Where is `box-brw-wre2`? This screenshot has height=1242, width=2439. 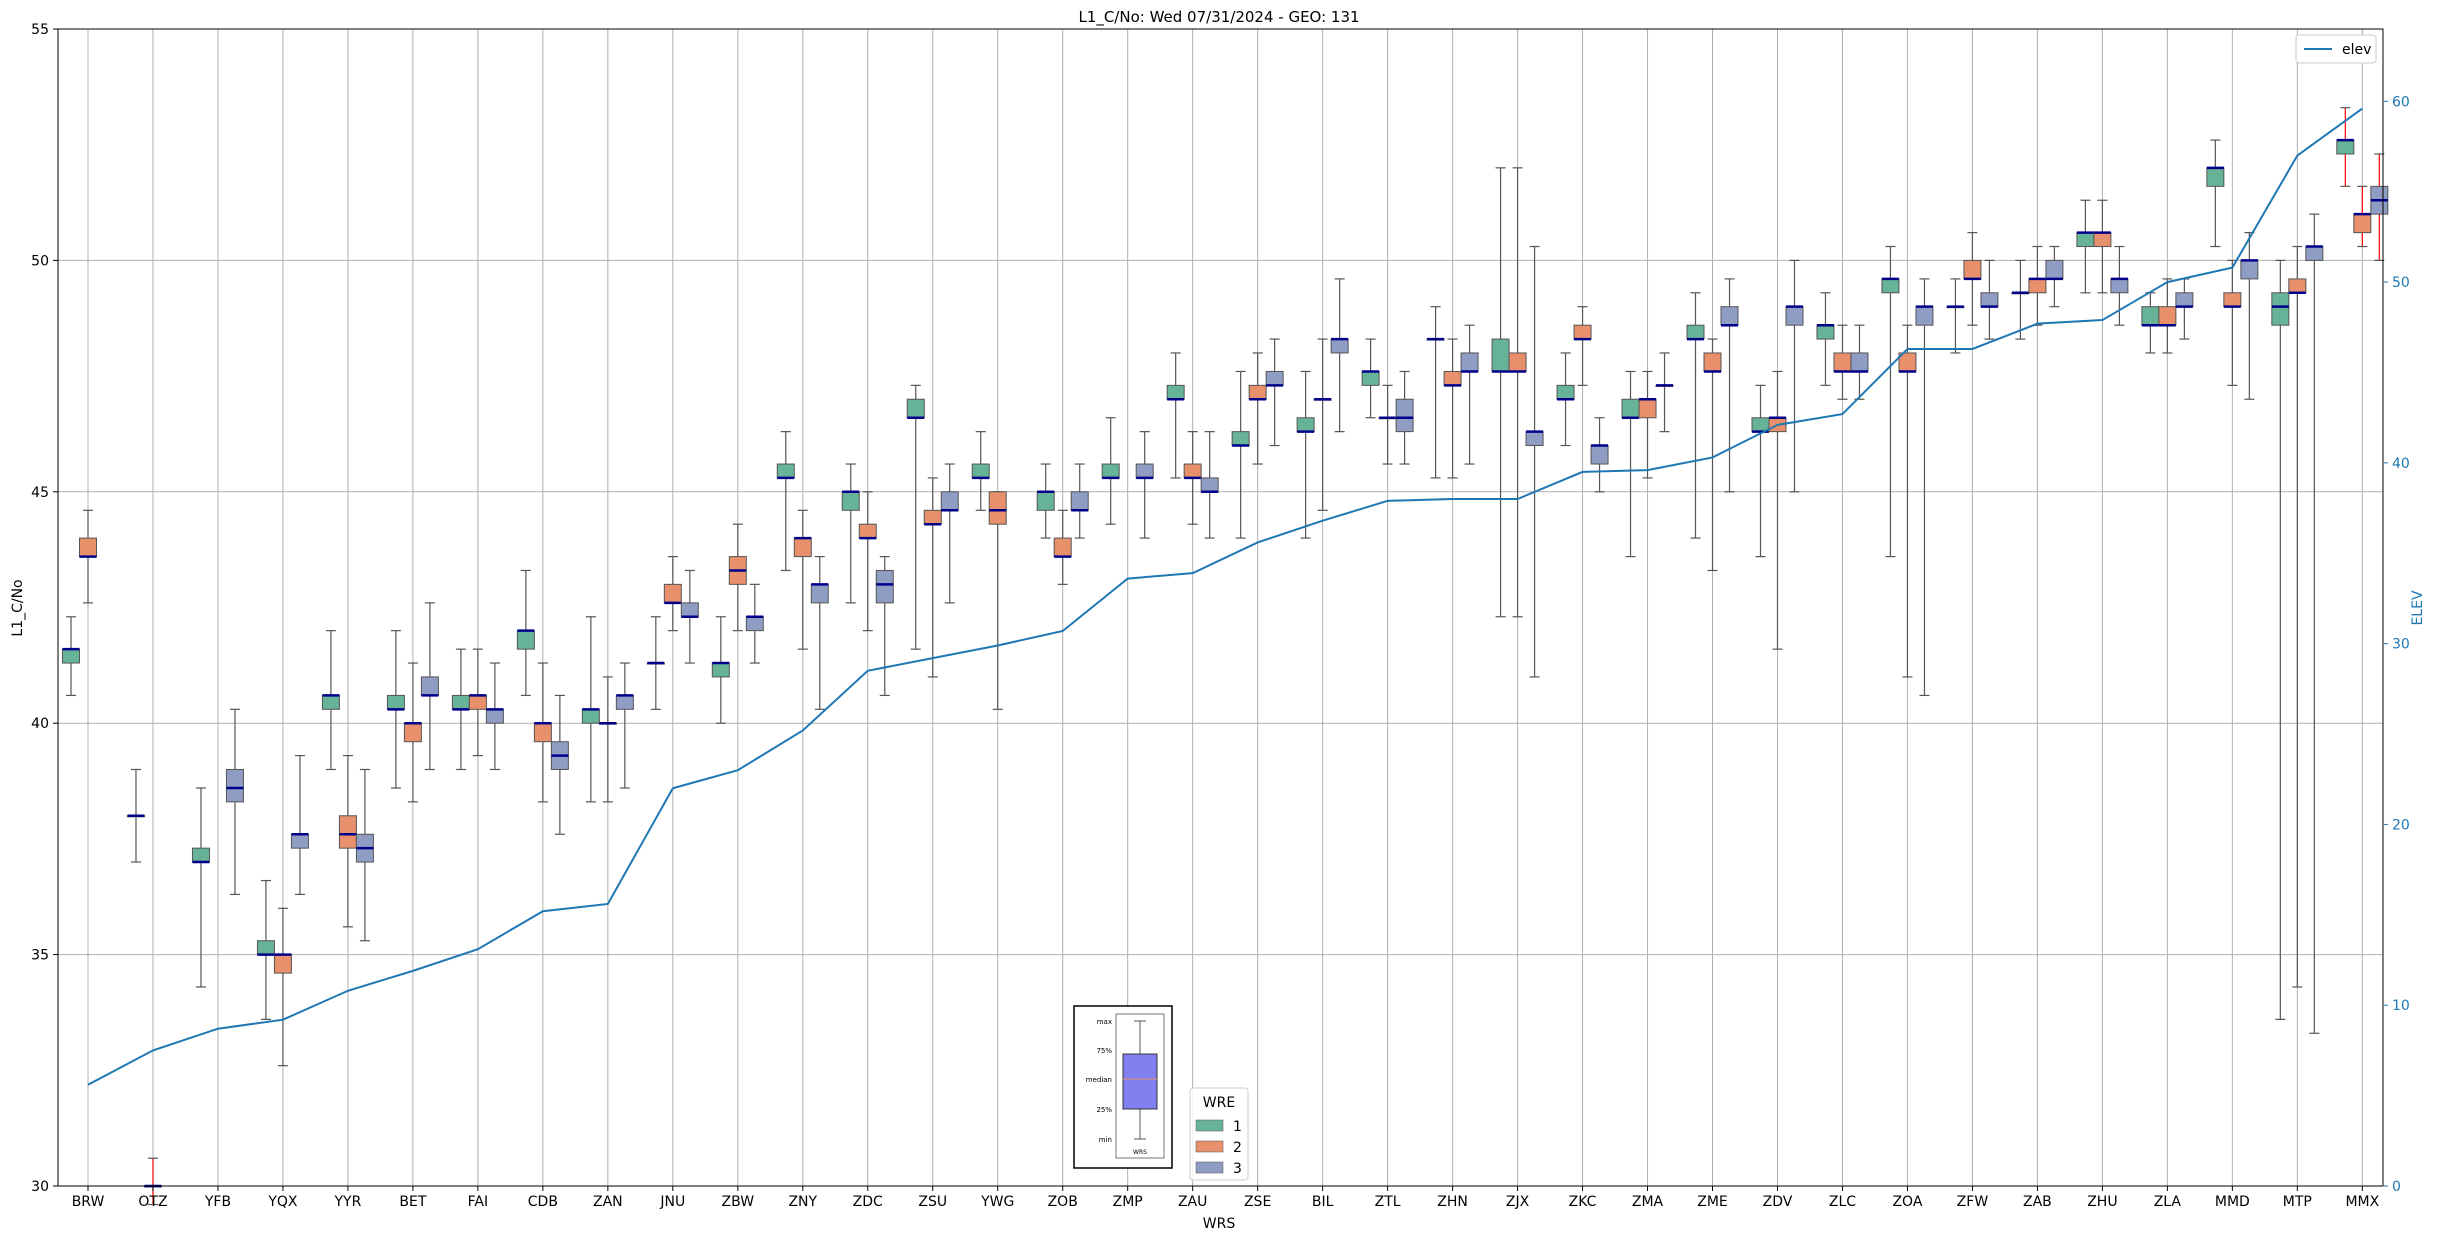 box-brw-wre2 is located at coordinates (88, 556).